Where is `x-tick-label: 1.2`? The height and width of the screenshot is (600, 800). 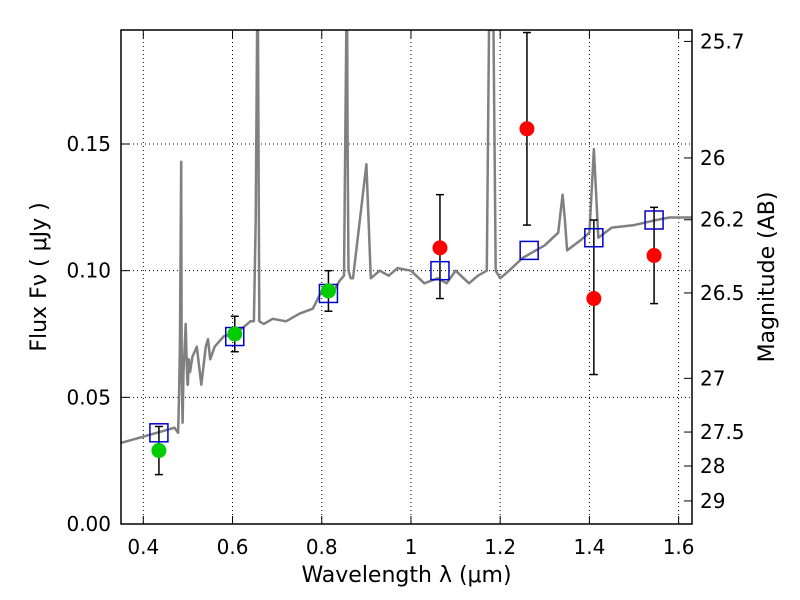
x-tick-label: 1.2 is located at coordinates (500, 547).